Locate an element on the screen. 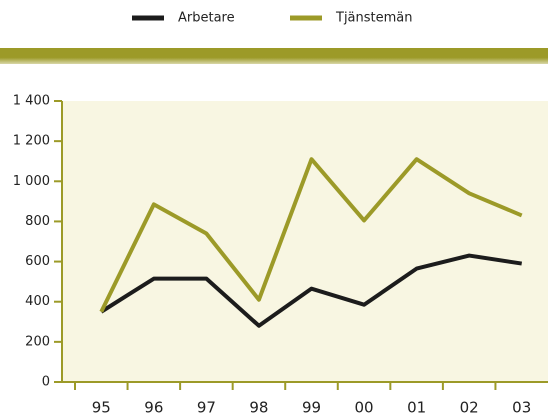  legend-label: Tjänstemän is located at coordinates (374, 18).